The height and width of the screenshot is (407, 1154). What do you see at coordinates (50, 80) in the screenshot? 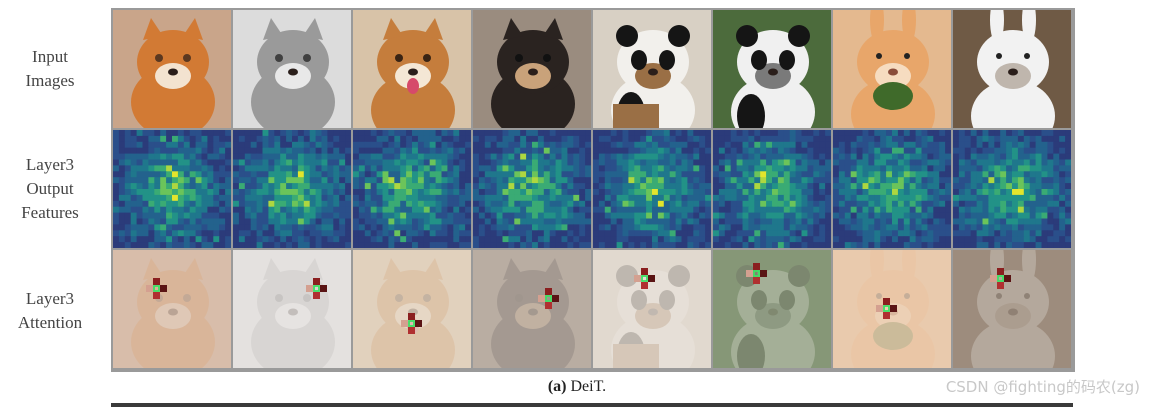
I see `row-label-line: Images` at bounding box center [50, 80].